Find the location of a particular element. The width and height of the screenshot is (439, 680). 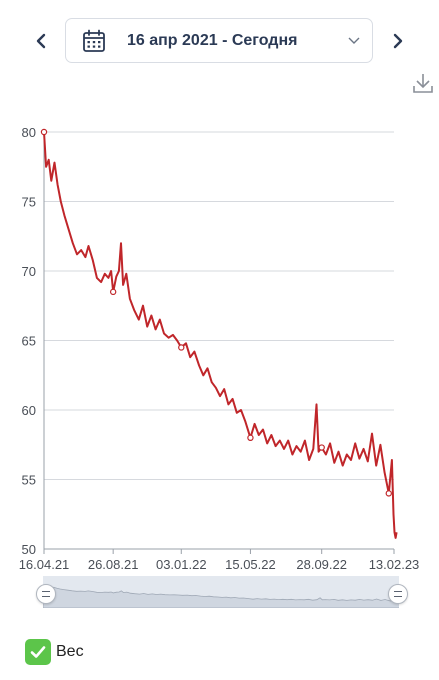

y-axis-labels: 80 75 70 65 60 55 50 is located at coordinates (29, 341).